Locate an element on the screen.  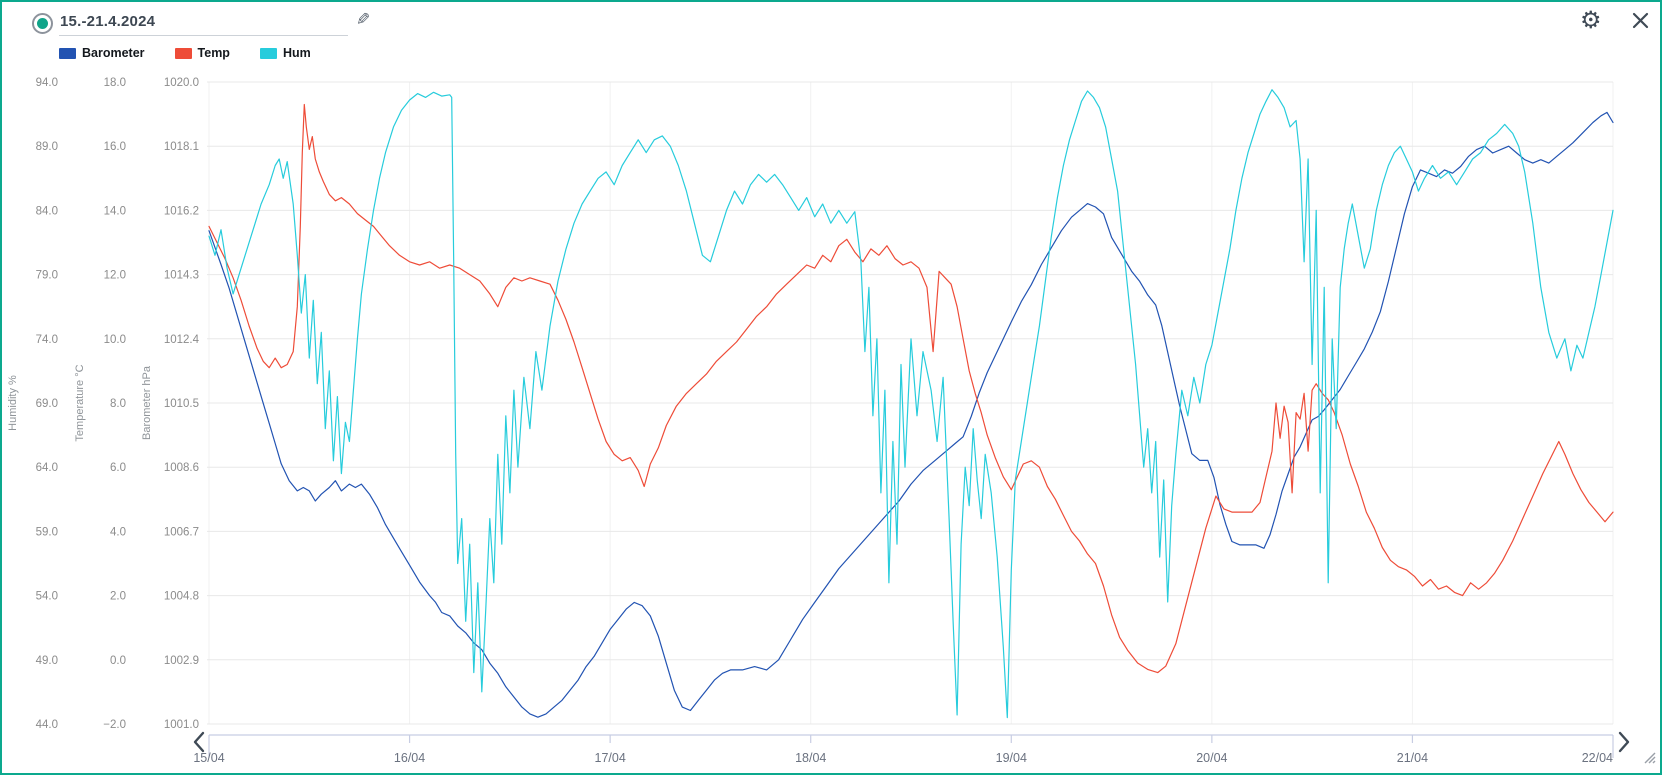
y-tick-baro: 1016.2 is located at coordinates (181, 211).